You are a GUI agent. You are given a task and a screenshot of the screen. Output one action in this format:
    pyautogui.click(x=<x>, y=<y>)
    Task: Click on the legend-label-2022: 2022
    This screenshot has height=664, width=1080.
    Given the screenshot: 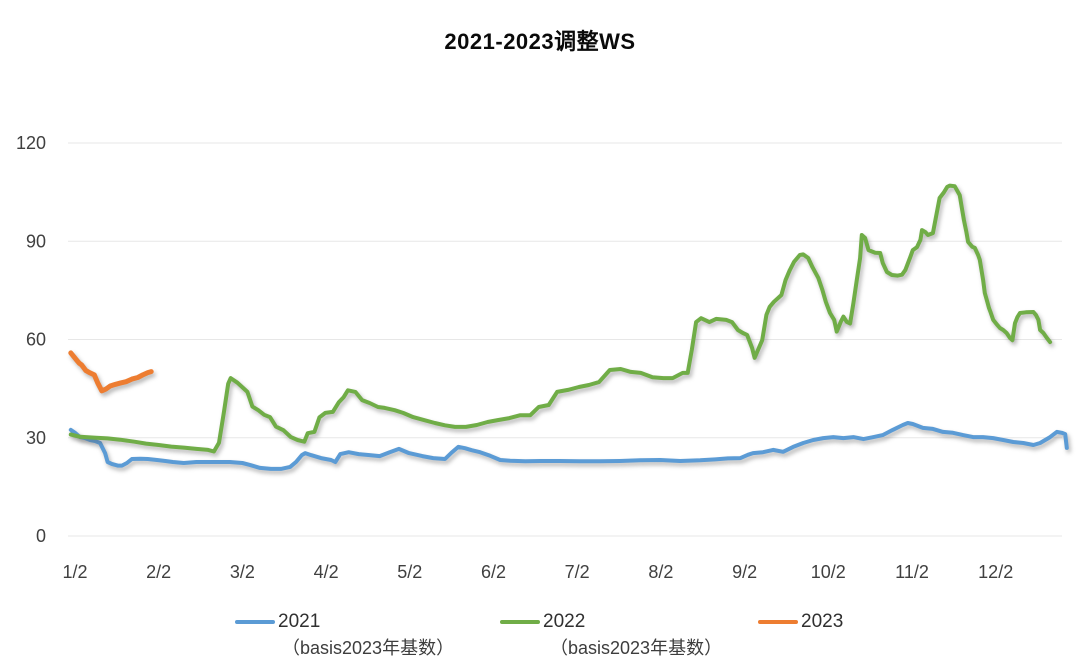 What is the action you would take?
    pyautogui.click(x=564, y=621)
    